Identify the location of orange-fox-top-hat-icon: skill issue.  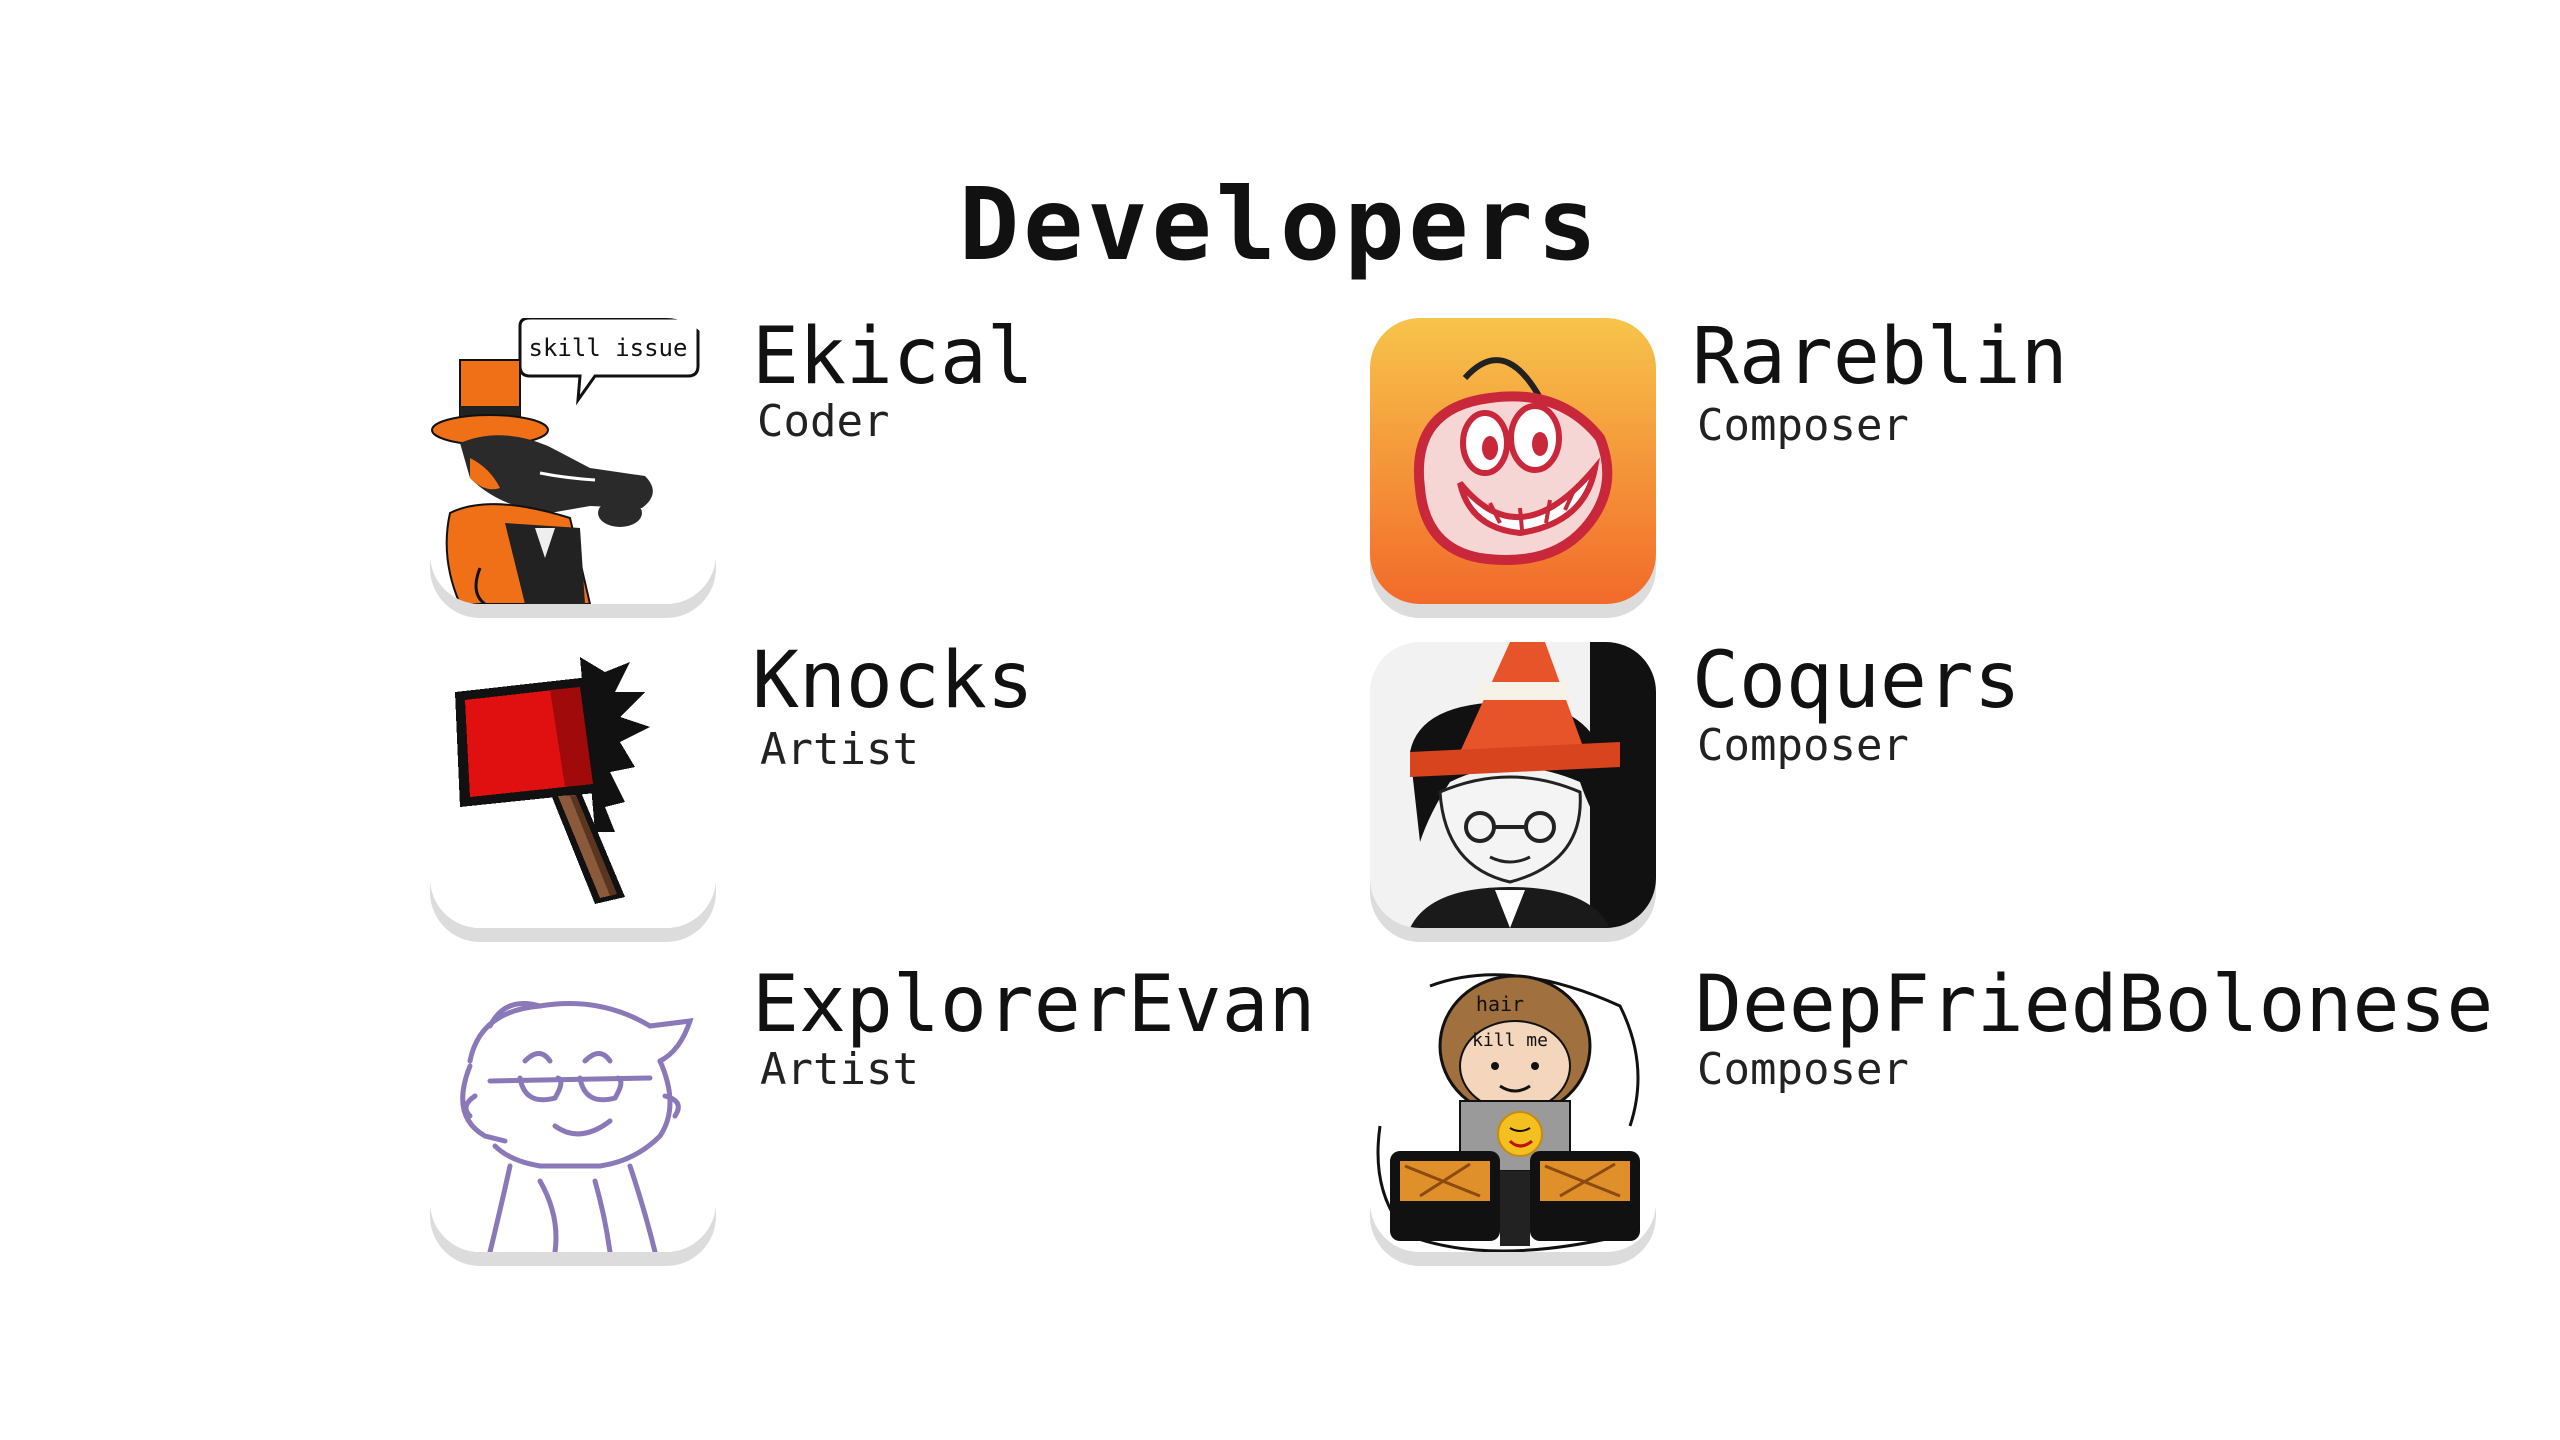
(573, 461).